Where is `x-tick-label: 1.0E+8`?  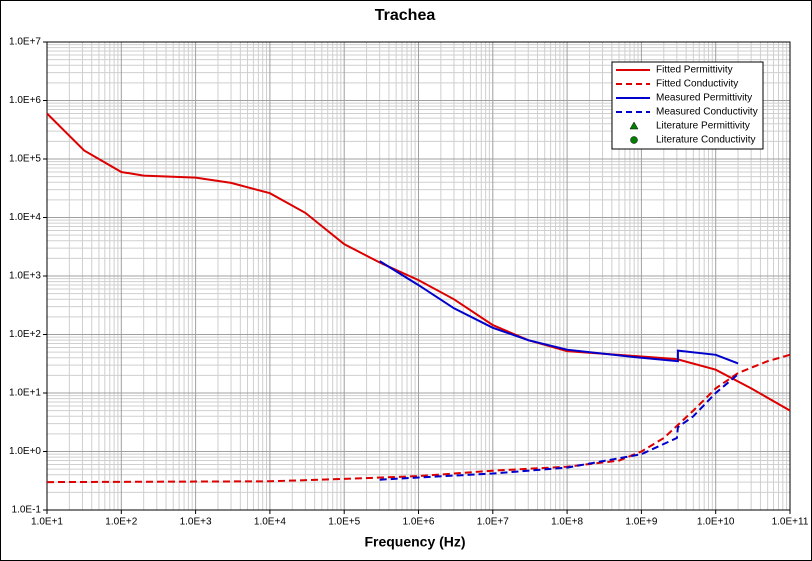
x-tick-label: 1.0E+8 is located at coordinates (567, 522).